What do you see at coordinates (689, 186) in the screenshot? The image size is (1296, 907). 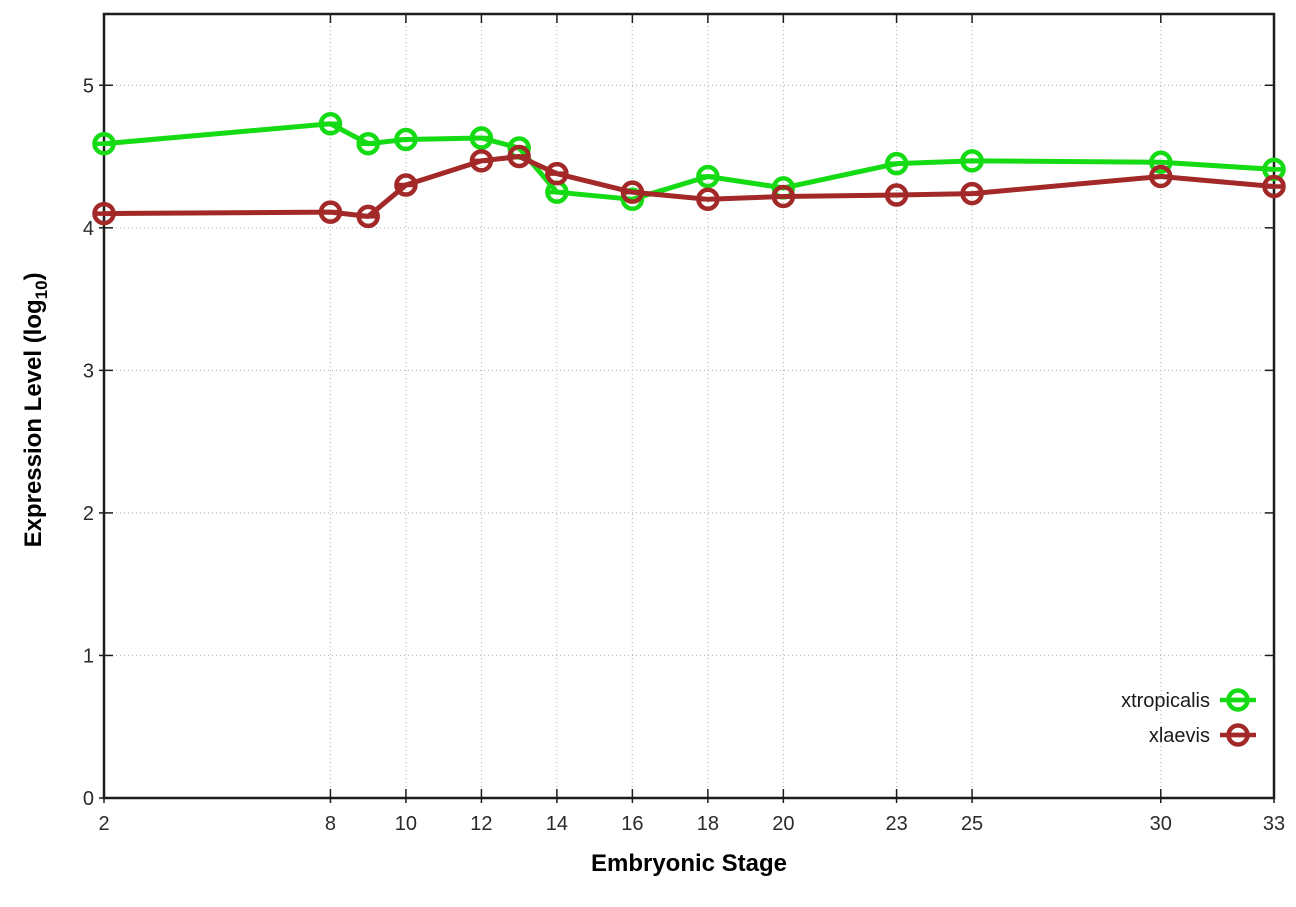 I see `series-xlaevis-line` at bounding box center [689, 186].